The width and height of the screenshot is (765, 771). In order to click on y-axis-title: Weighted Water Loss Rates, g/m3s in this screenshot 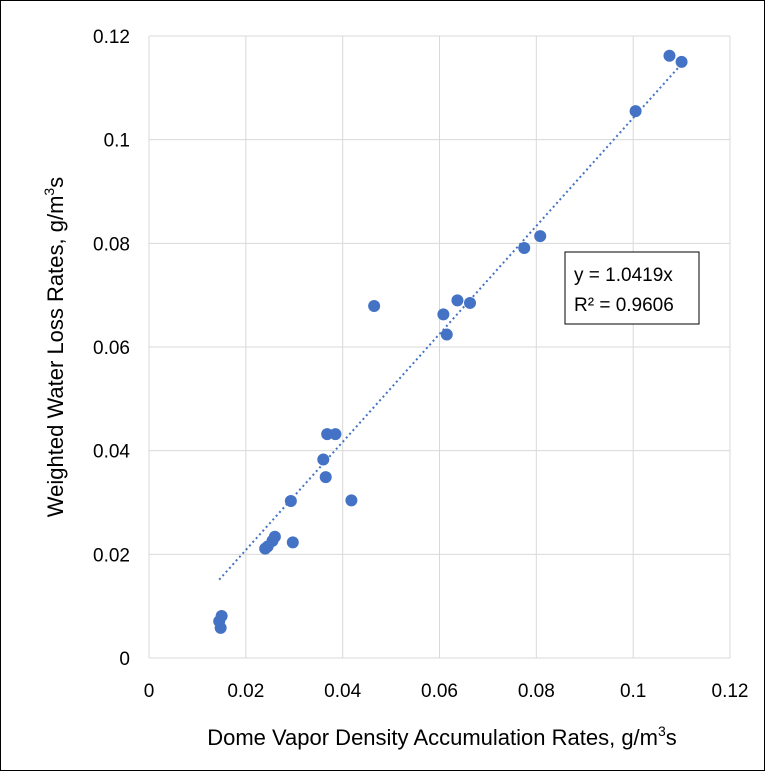, I will do `click(54, 347)`.